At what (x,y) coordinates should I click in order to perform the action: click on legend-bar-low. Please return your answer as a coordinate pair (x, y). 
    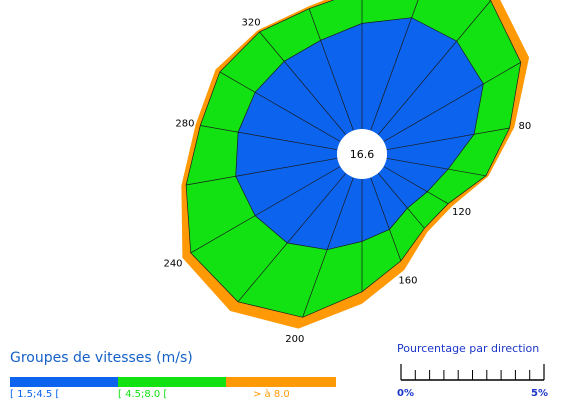
    Looking at the image, I should click on (64, 382).